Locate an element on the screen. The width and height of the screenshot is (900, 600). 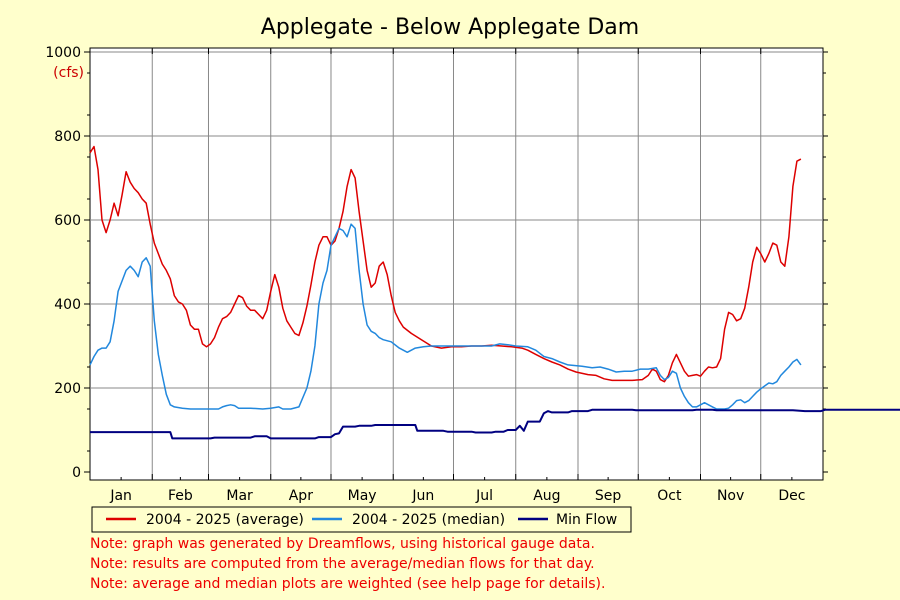
x-month-label: Nov is located at coordinates (730, 496).